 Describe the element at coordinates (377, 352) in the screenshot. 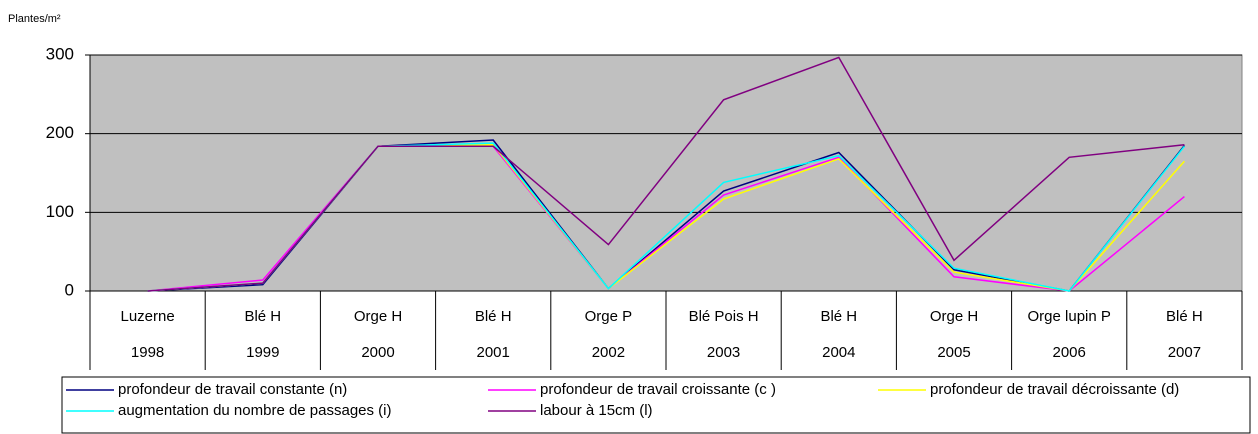

I see `x-tick-year: 2000` at that location.